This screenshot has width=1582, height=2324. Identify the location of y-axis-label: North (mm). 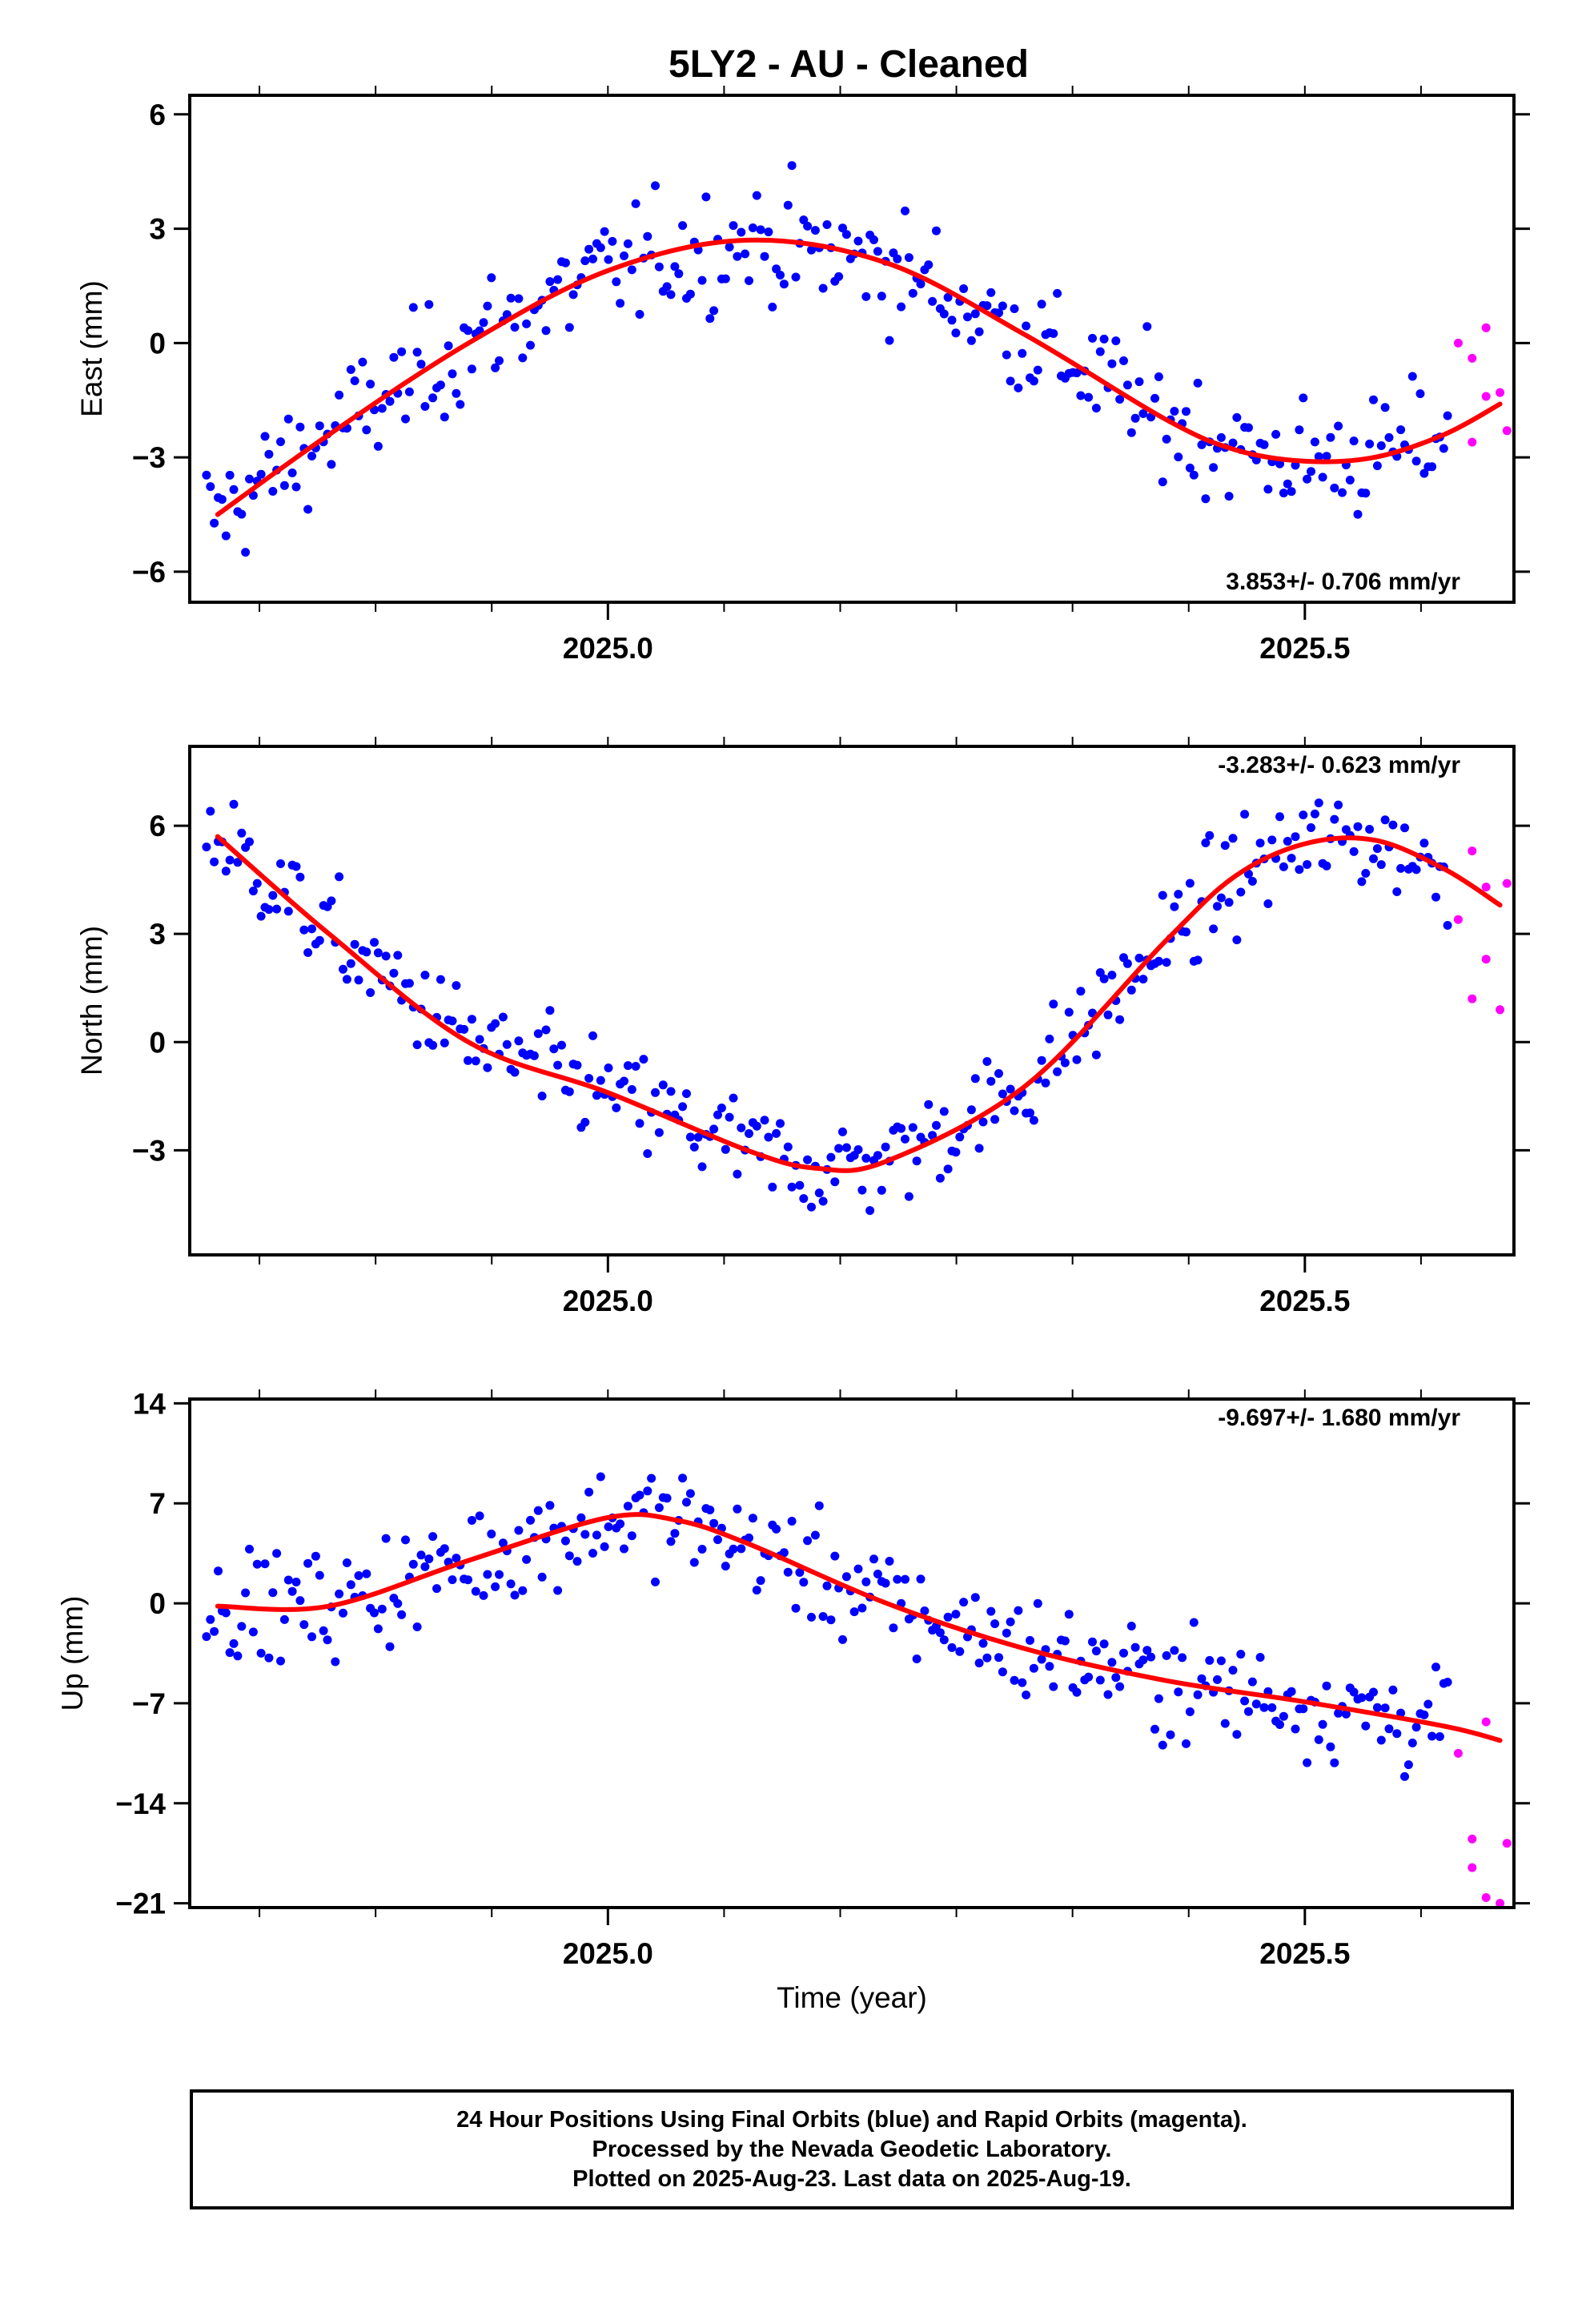
(91, 1001).